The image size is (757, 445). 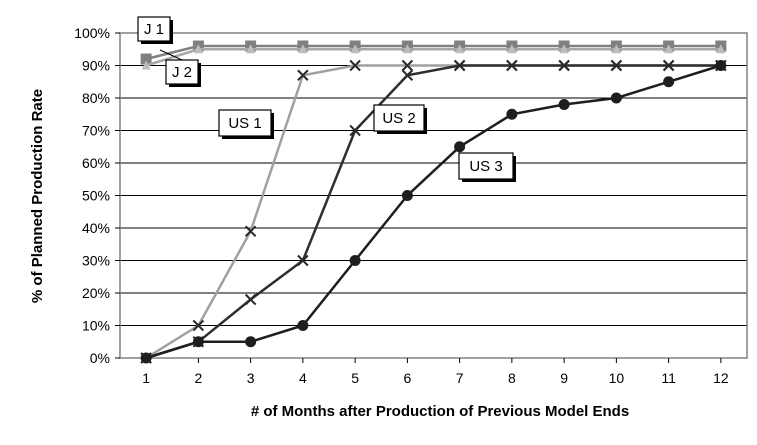 I want to click on y-tick-label: 70%, so click(x=96, y=131).